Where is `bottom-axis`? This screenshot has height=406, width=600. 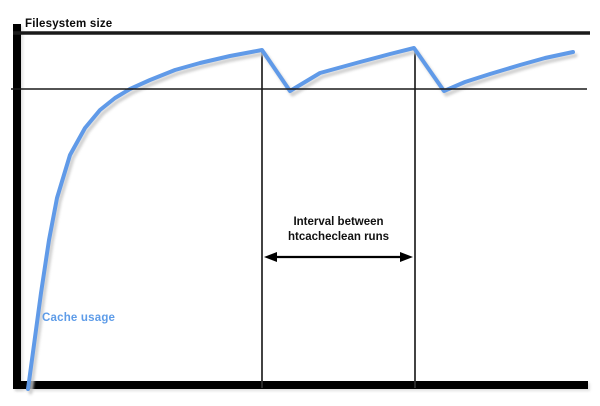 bottom-axis is located at coordinates (300, 385).